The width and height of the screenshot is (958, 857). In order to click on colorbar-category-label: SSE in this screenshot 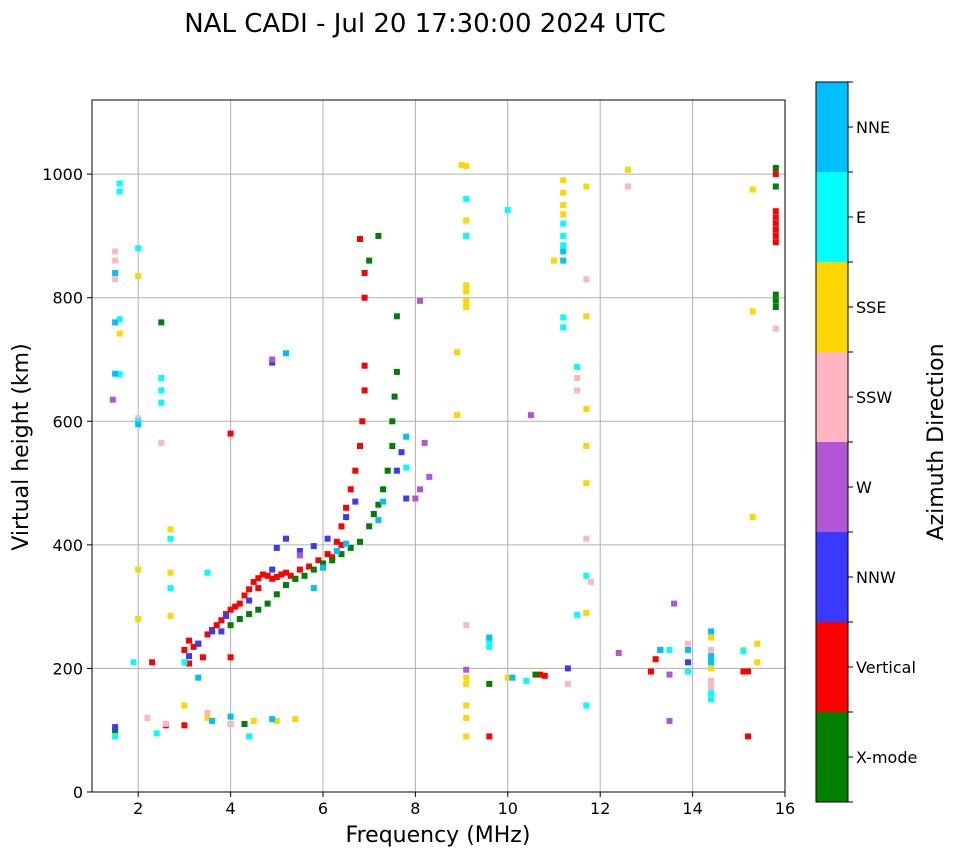, I will do `click(871, 307)`.